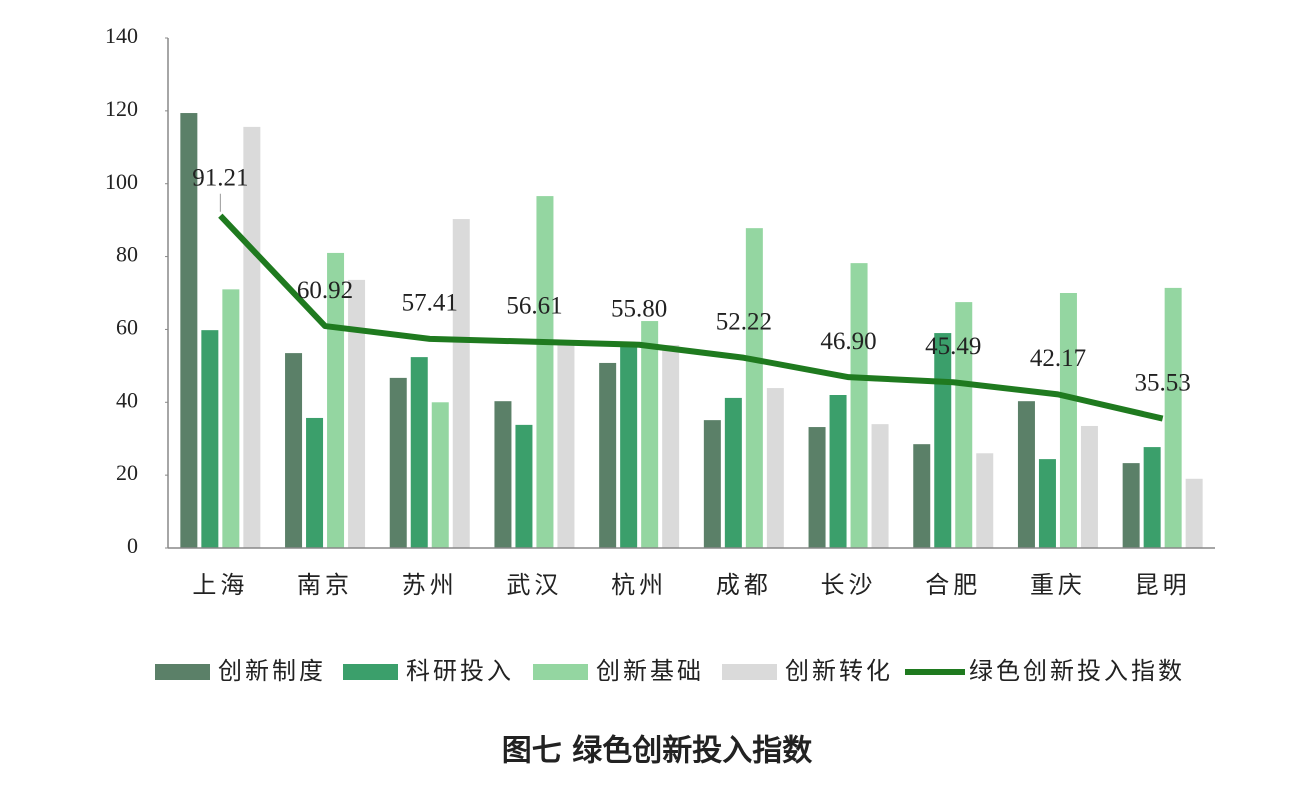  Describe the element at coordinates (744, 585) in the screenshot. I see `x-tick-label: 成都` at that location.